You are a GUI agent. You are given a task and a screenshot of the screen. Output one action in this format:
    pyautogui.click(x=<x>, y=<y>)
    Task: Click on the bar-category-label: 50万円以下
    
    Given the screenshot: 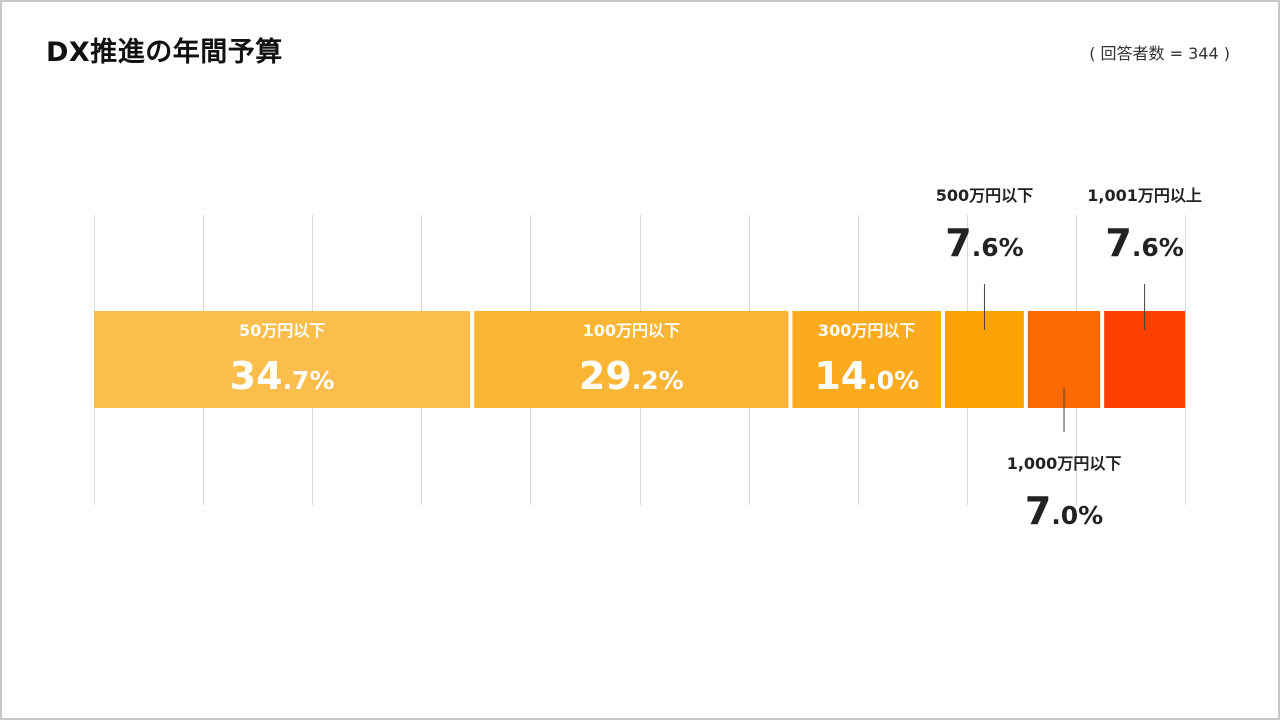 What is the action you would take?
    pyautogui.click(x=282, y=330)
    